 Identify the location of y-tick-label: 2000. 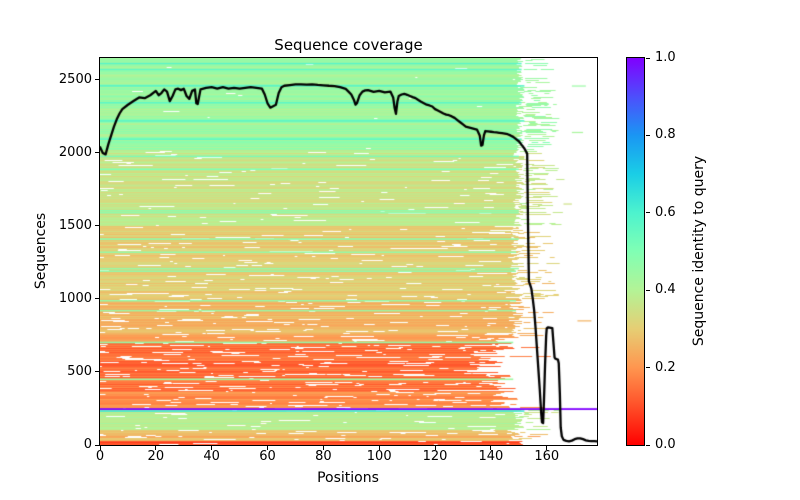
(75, 152).